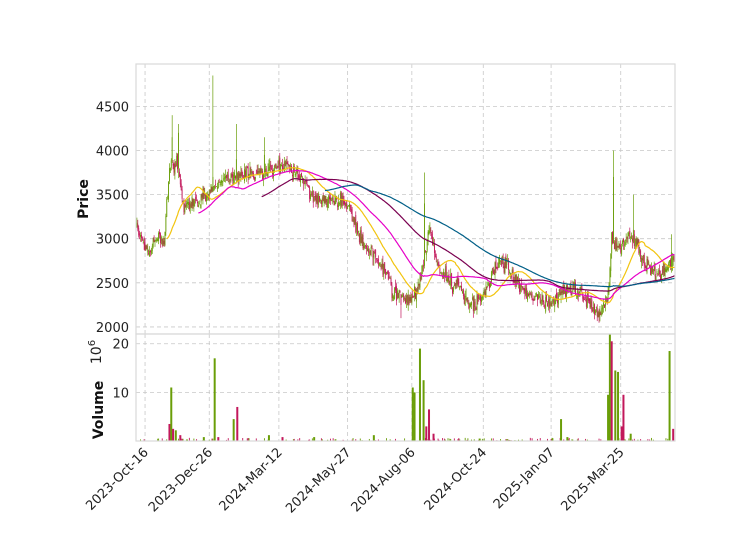 This screenshot has height=539, width=750. Describe the element at coordinates (456, 479) in the screenshot. I see `x-tick-label: 2024-Oct-24` at that location.